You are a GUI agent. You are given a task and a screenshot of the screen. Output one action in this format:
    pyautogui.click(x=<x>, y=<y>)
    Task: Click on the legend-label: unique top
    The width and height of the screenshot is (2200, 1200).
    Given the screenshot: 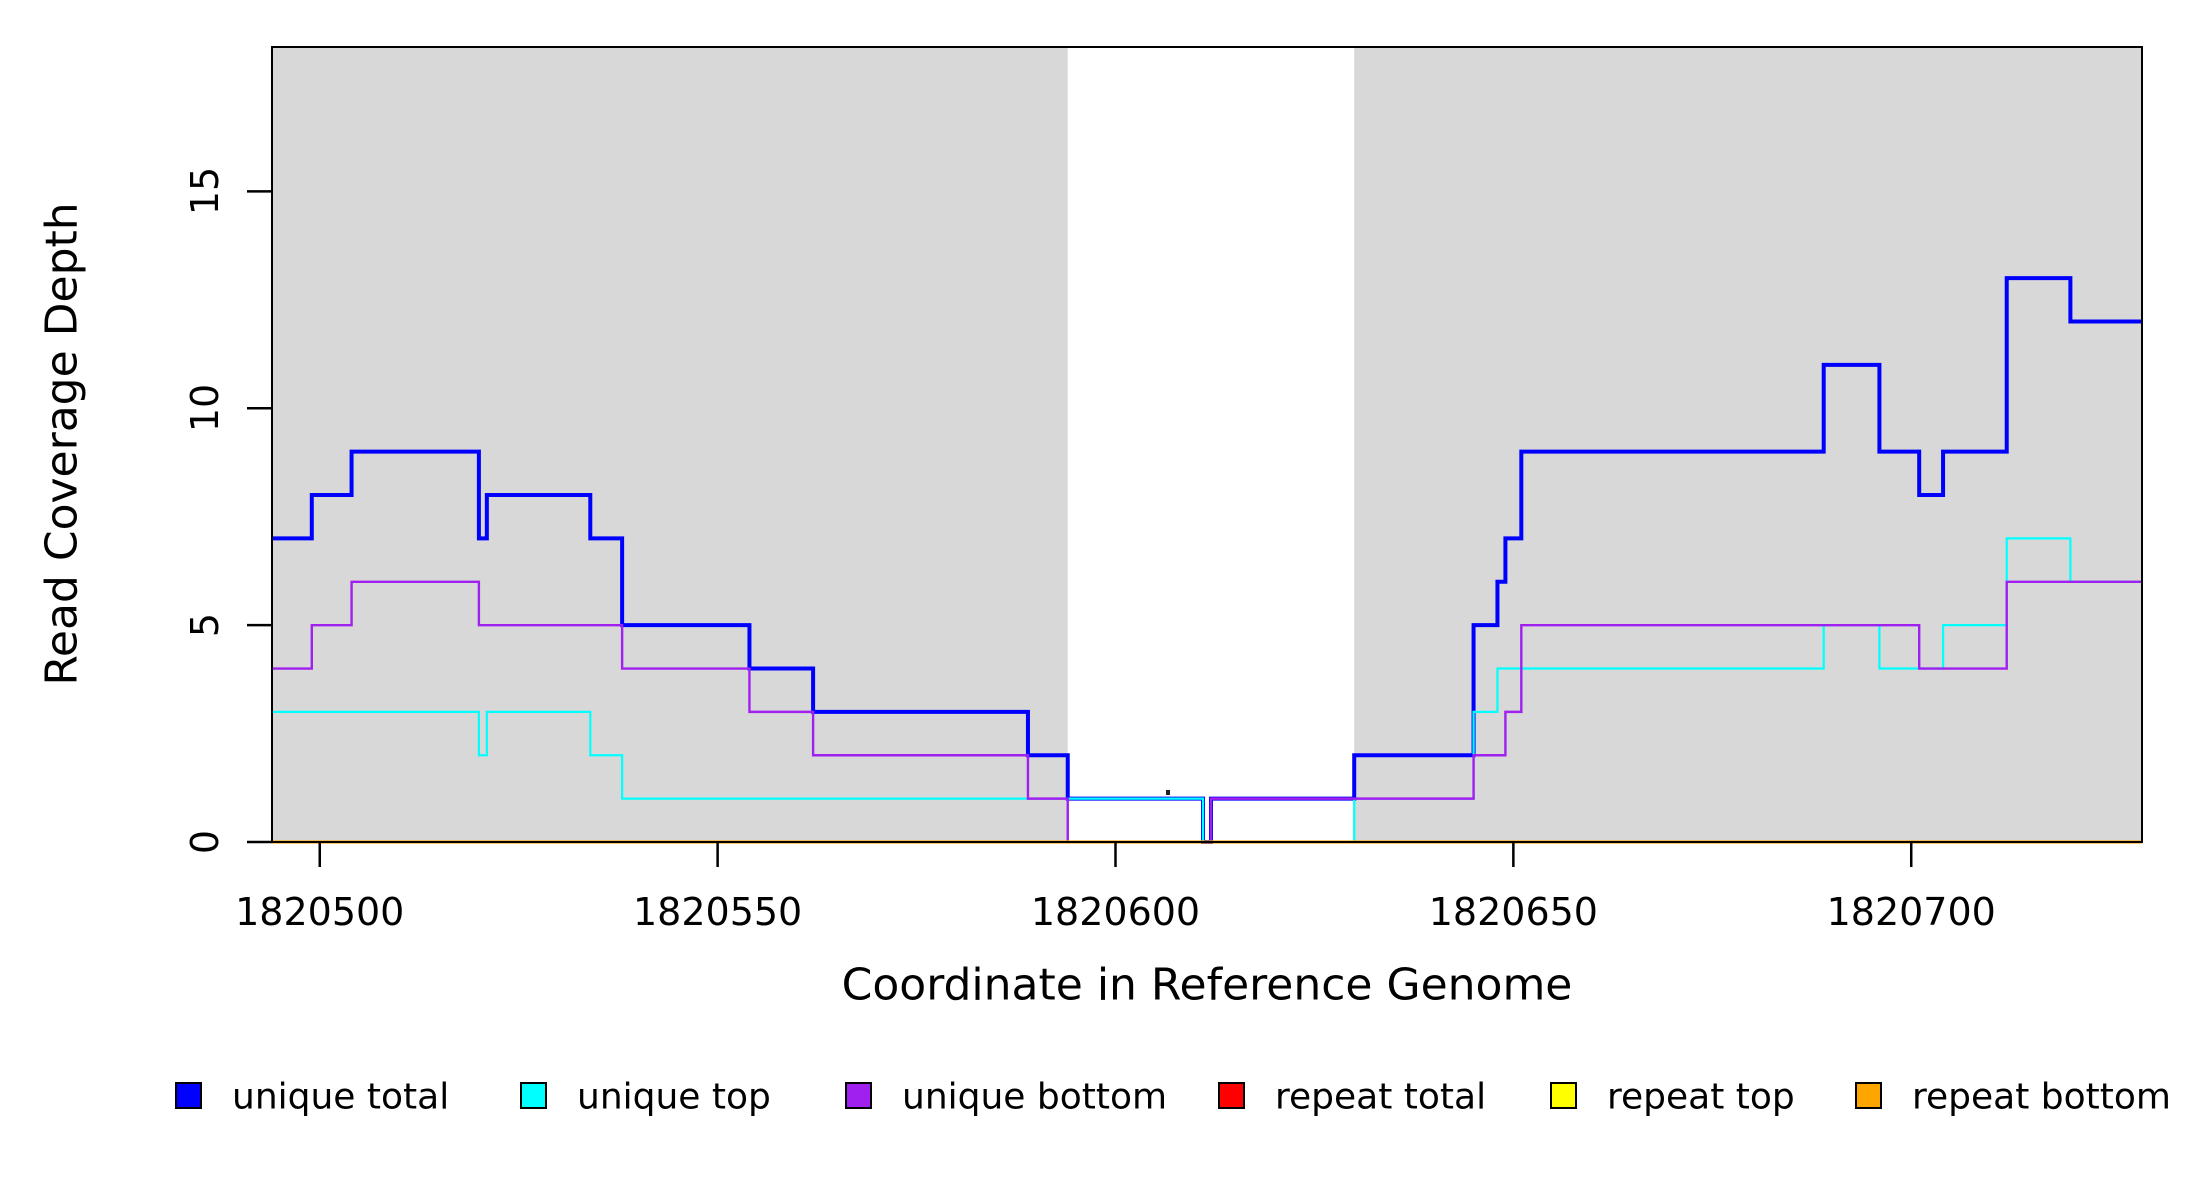 What is the action you would take?
    pyautogui.click(x=674, y=1097)
    